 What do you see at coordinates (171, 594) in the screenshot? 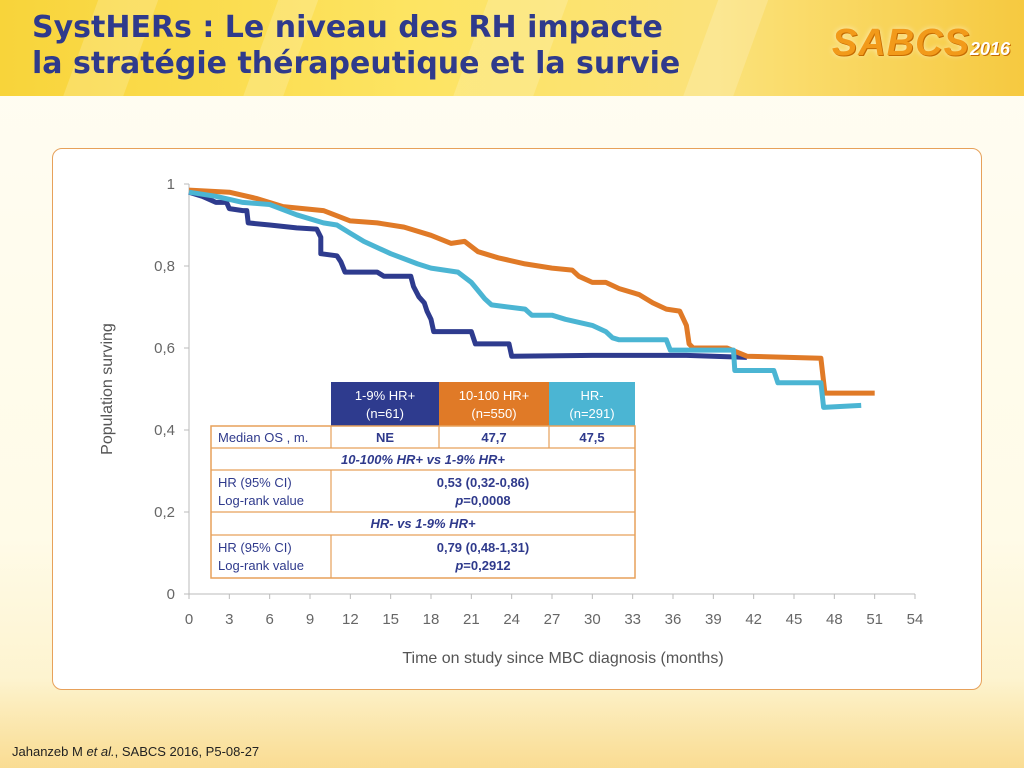
I see `y-tick-label: 0` at bounding box center [171, 594].